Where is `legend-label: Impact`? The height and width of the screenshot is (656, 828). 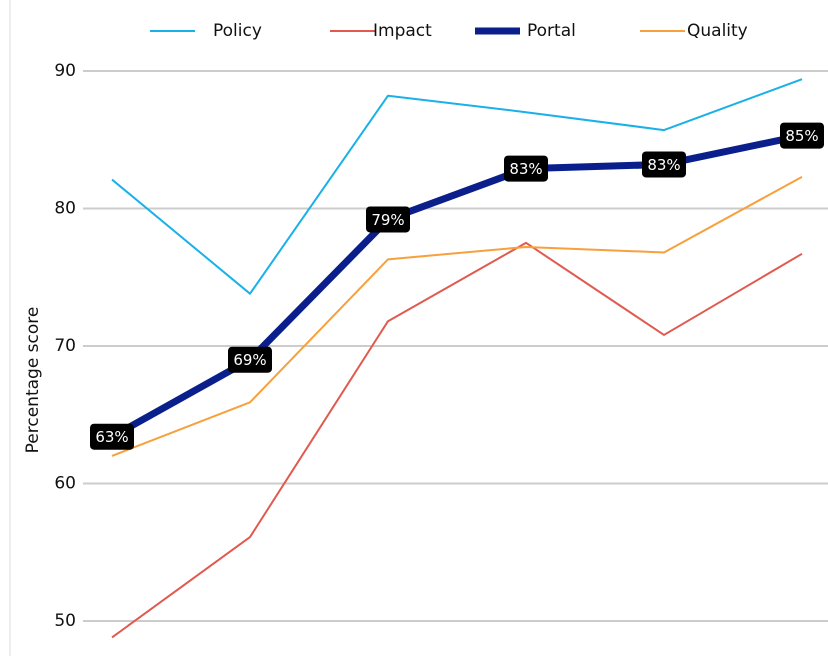 legend-label: Impact is located at coordinates (402, 31).